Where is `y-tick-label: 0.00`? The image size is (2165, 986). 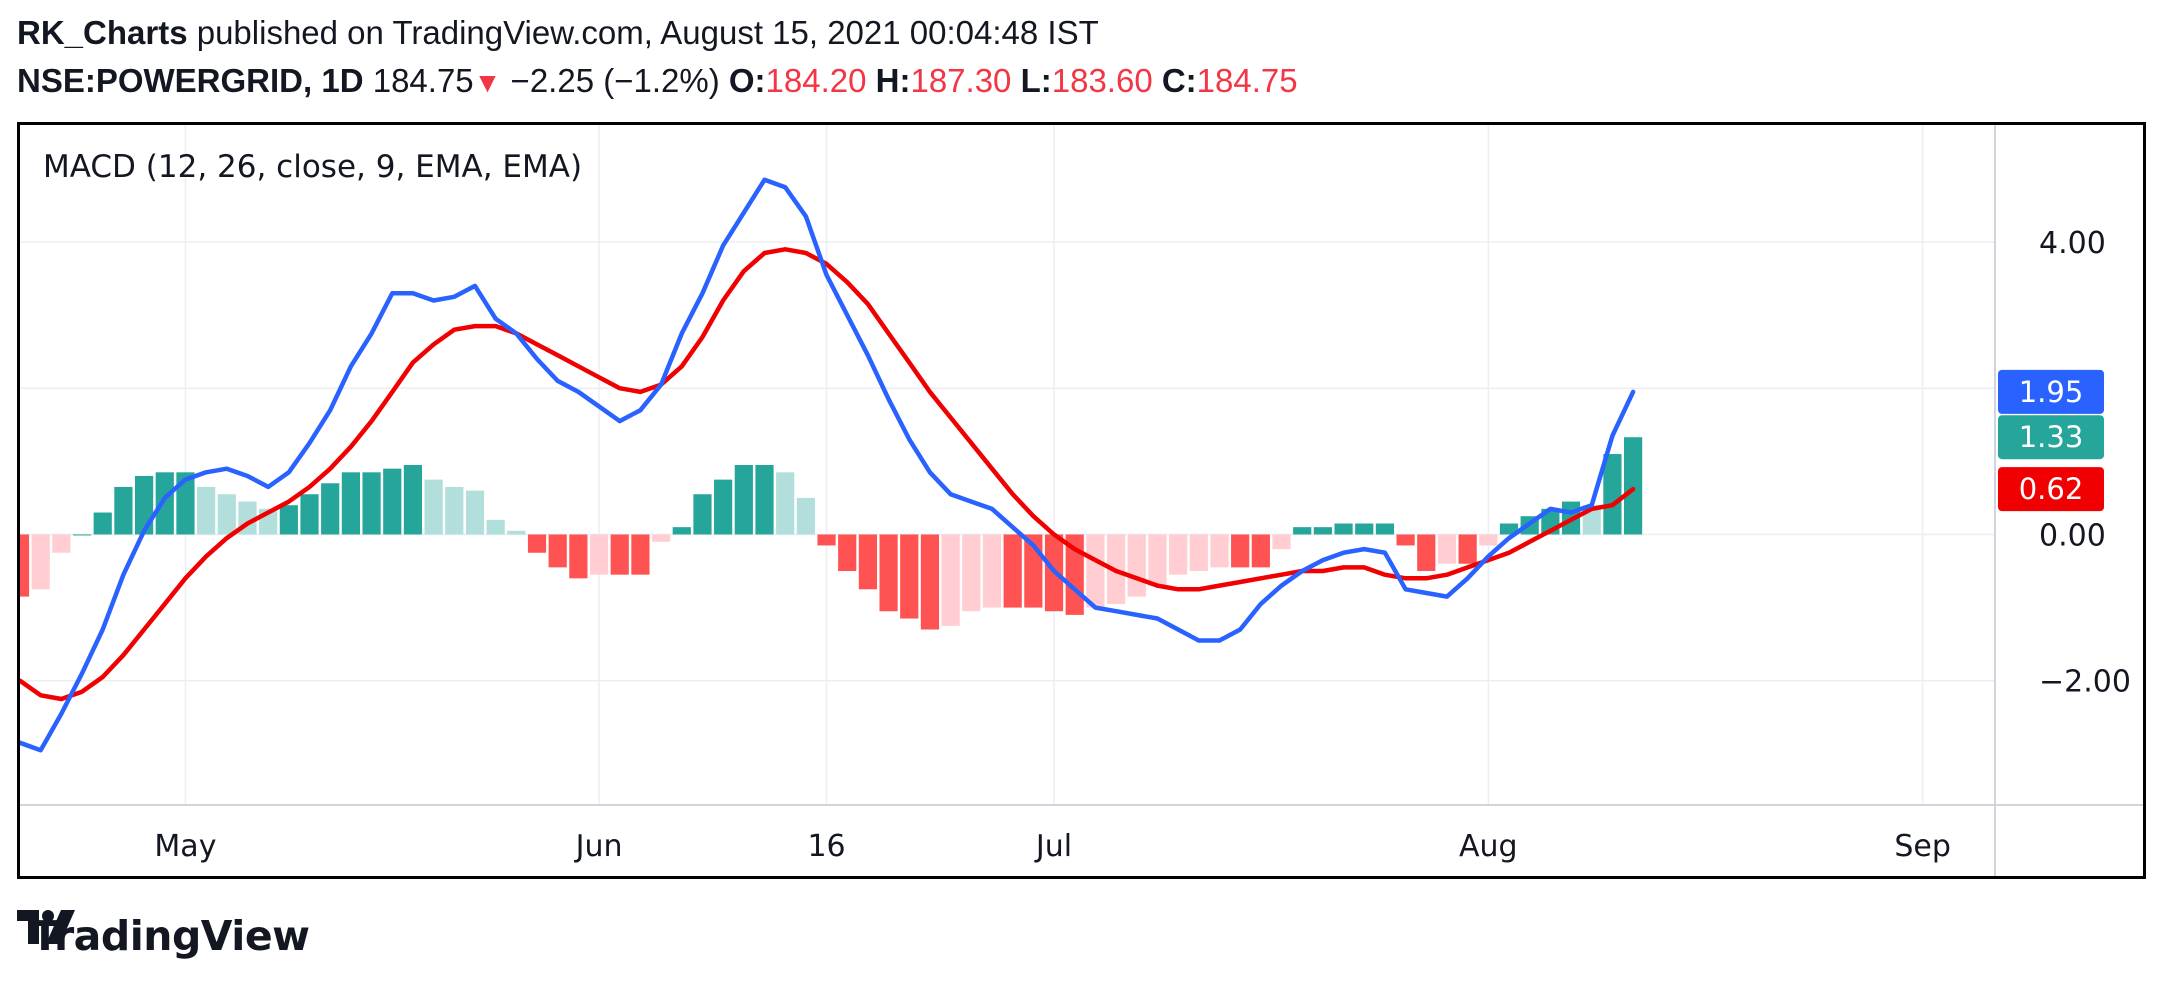
y-tick-label: 0.00 is located at coordinates (2072, 535).